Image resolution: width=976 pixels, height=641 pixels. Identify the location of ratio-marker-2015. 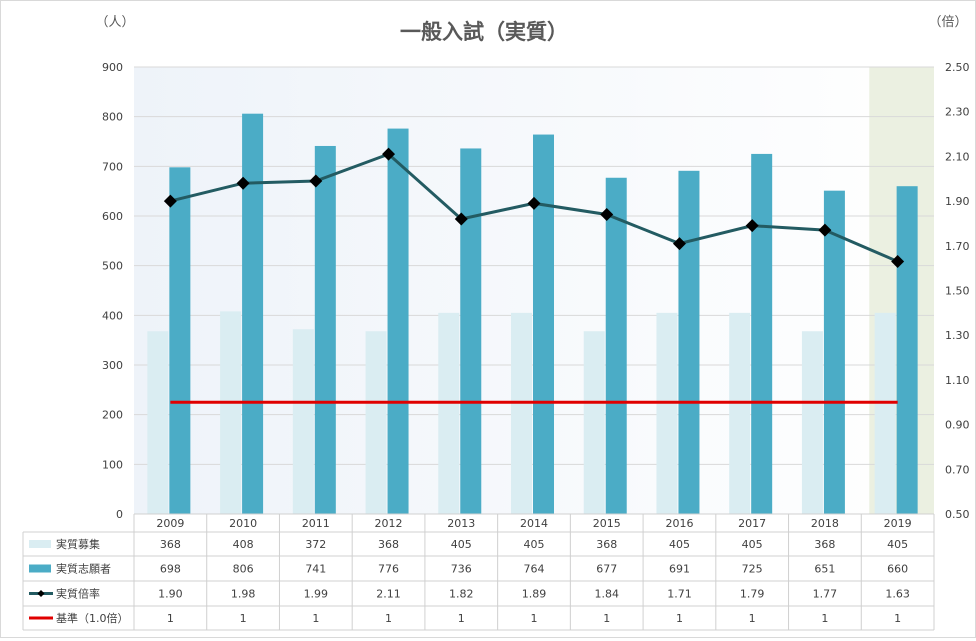
(607, 215).